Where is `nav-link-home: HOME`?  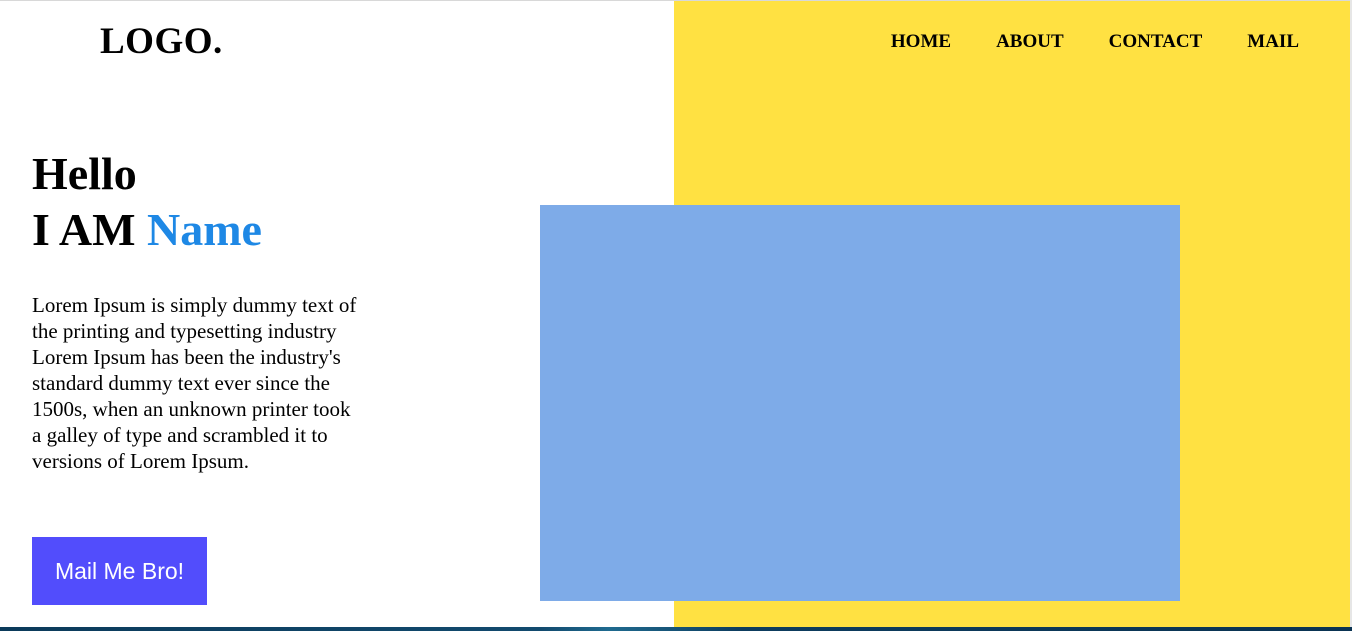
nav-link-home: HOME is located at coordinates (921, 42).